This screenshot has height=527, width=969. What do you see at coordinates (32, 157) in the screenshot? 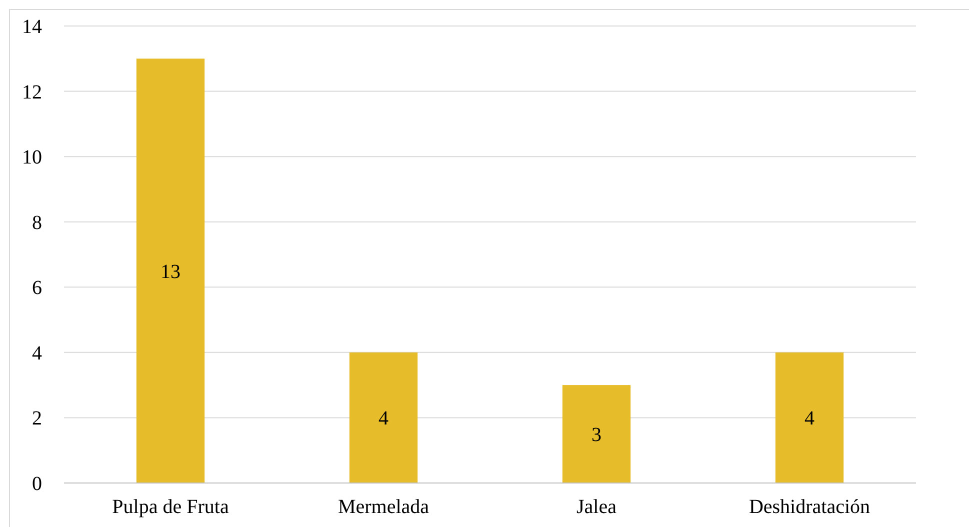
I see `y-tick-label: 10` at bounding box center [32, 157].